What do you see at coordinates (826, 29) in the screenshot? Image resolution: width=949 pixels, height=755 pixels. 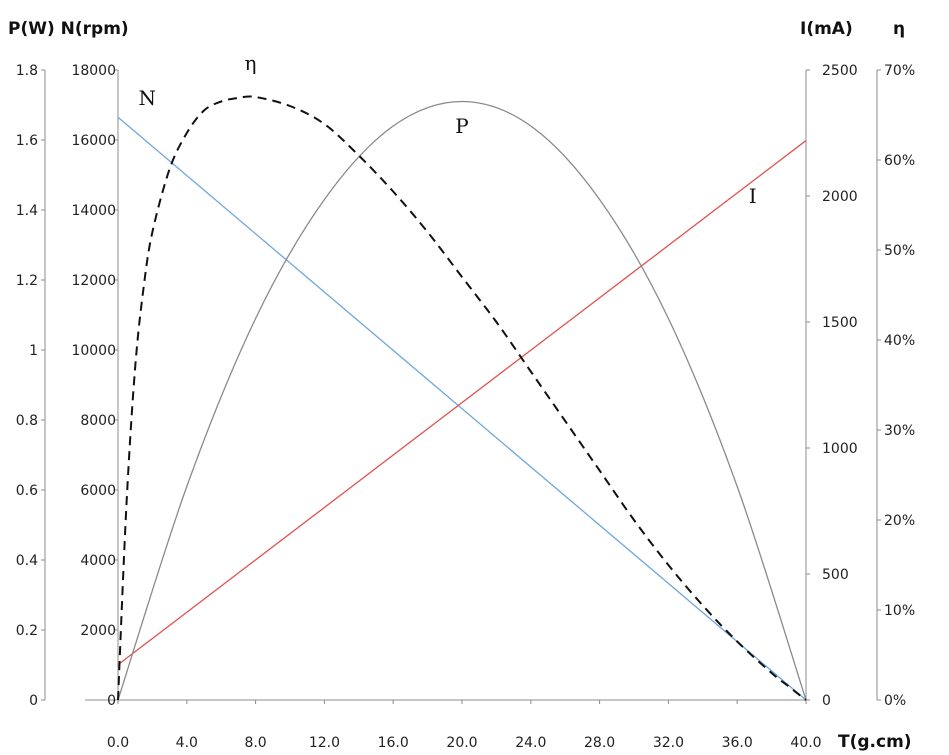 I see `current-axis-title: I(mA)` at bounding box center [826, 29].